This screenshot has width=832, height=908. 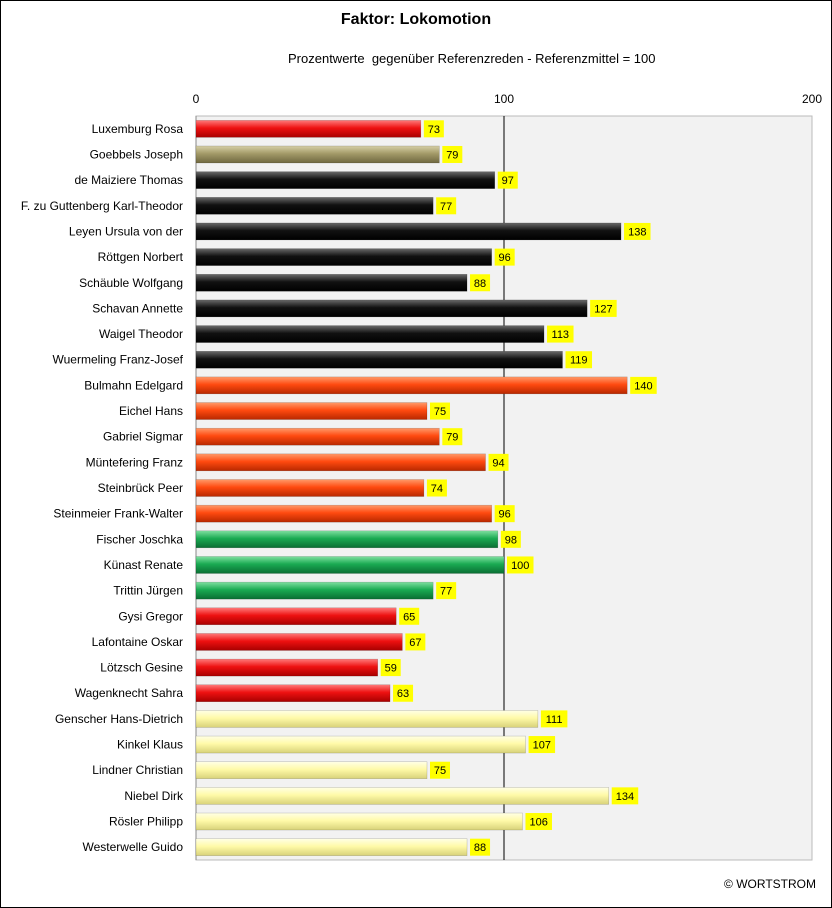 What do you see at coordinates (812, 99) in the screenshot?
I see `x-tick-label: 200` at bounding box center [812, 99].